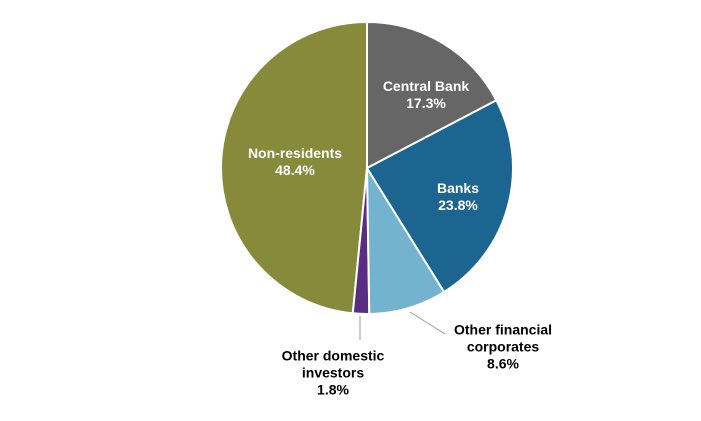  Describe the element at coordinates (333, 389) in the screenshot. I see `label-value: 1.8%` at that location.